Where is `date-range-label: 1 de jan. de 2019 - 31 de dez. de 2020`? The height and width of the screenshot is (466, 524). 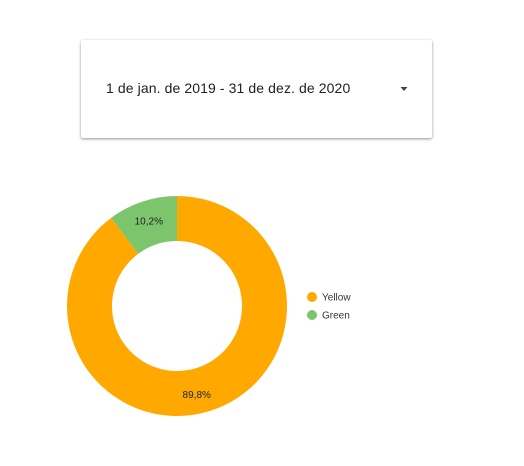 date-range-label: 1 de jan. de 2019 - 31 de dez. de 2020 is located at coordinates (228, 88).